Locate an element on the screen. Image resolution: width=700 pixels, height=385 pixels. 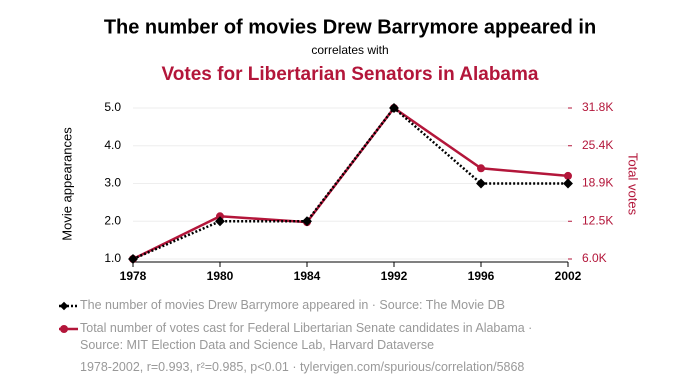
y-axis-label: Movie appearances is located at coordinates (66, 184).